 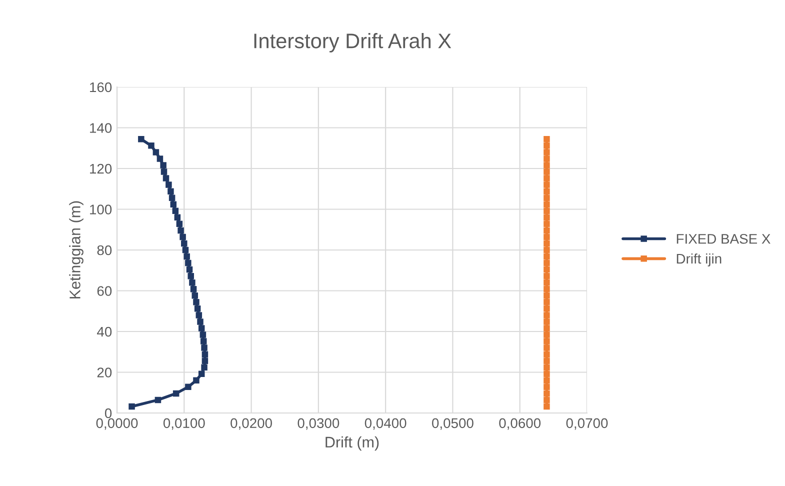 I want to click on x-tick-label: 0,0000, so click(x=117, y=424).